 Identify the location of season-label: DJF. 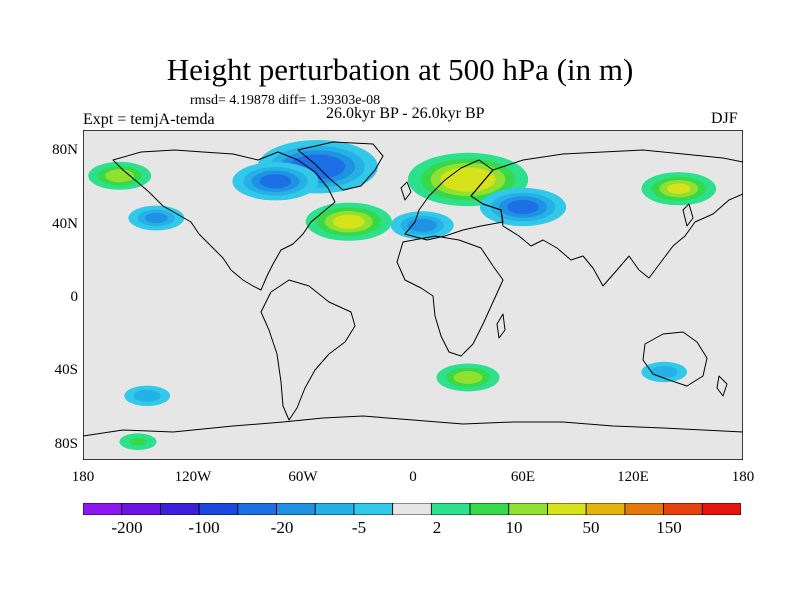
(724, 118).